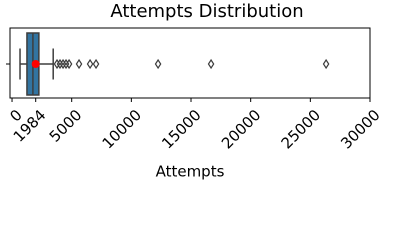 The image size is (394, 240). What do you see at coordinates (206, 11) in the screenshot?
I see `chart-title: Attempts Distribution` at bounding box center [206, 11].